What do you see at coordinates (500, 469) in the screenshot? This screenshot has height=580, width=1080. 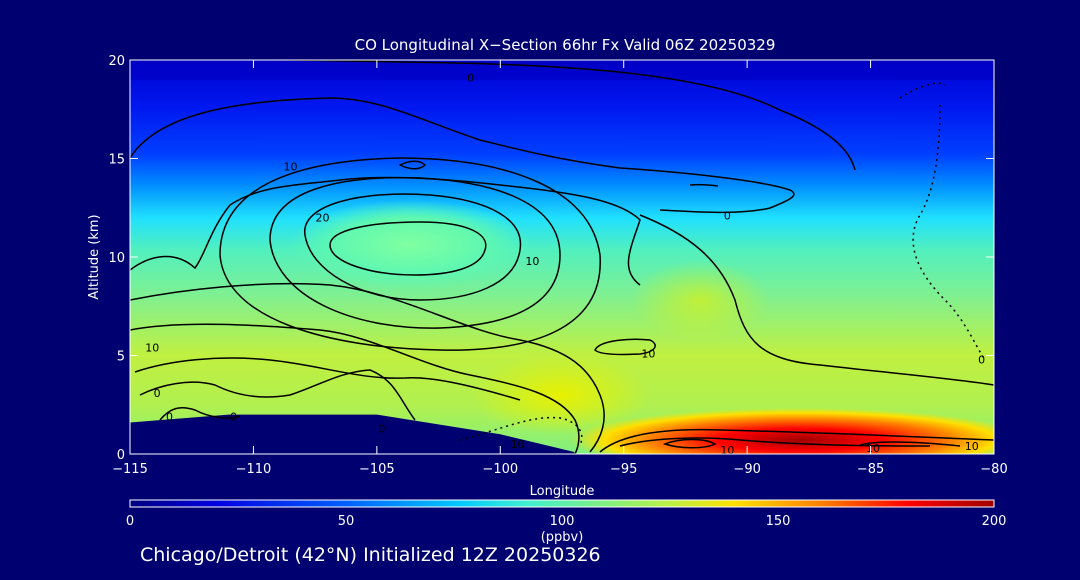 I see `x-tick-label: −100` at bounding box center [500, 469].